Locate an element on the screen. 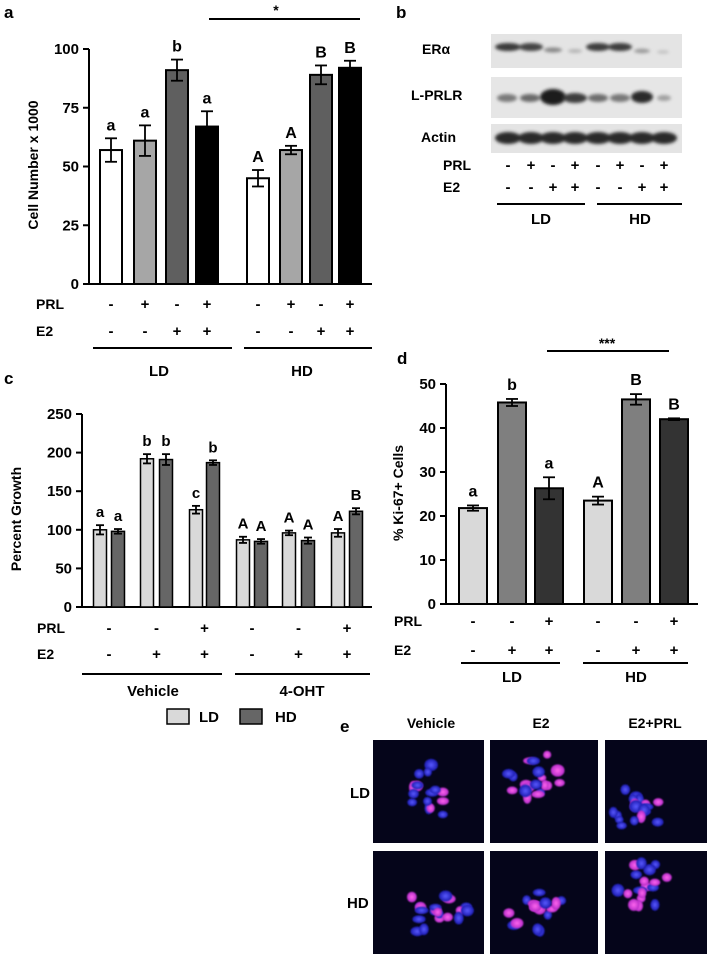 This screenshot has width=712, height=959. panel-a-y-ticks: 0 25 50 75 100 is located at coordinates (71, 167).